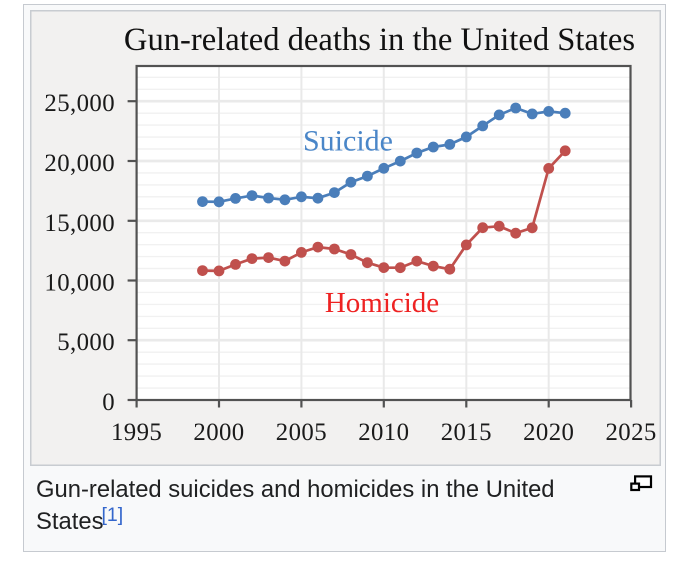  I want to click on svg-text: Homicide, so click(382, 303).